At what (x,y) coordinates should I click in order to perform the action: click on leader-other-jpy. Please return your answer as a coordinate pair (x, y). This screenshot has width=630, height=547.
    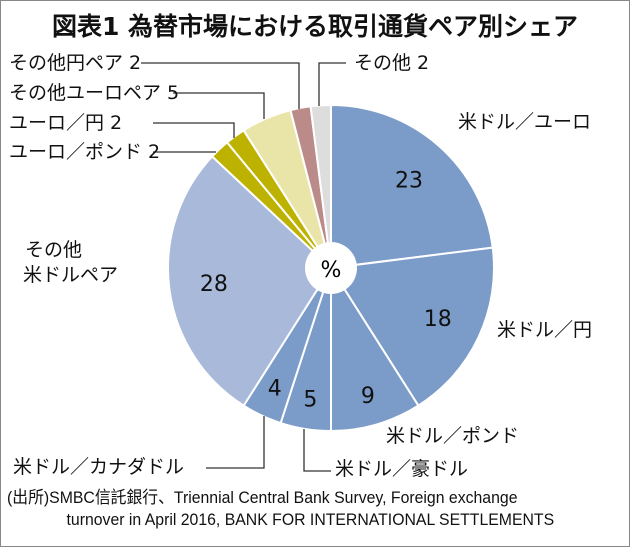
    Looking at the image, I should click on (220, 85).